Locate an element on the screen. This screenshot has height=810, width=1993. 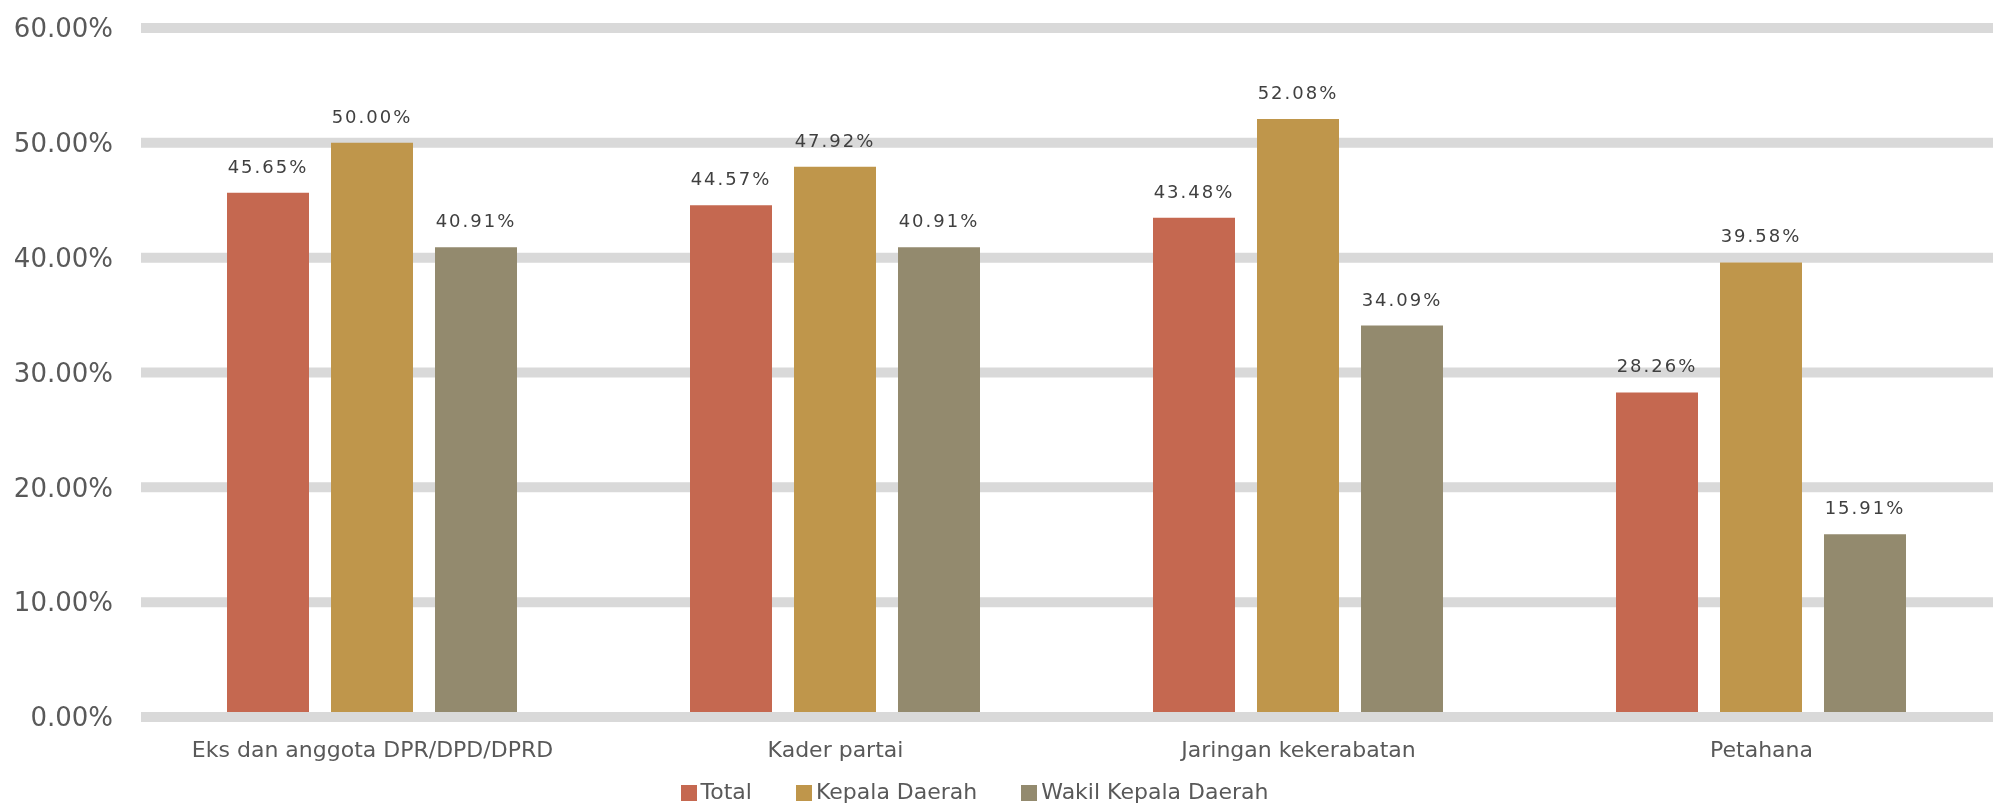
data-label: 50.00% is located at coordinates (372, 116).